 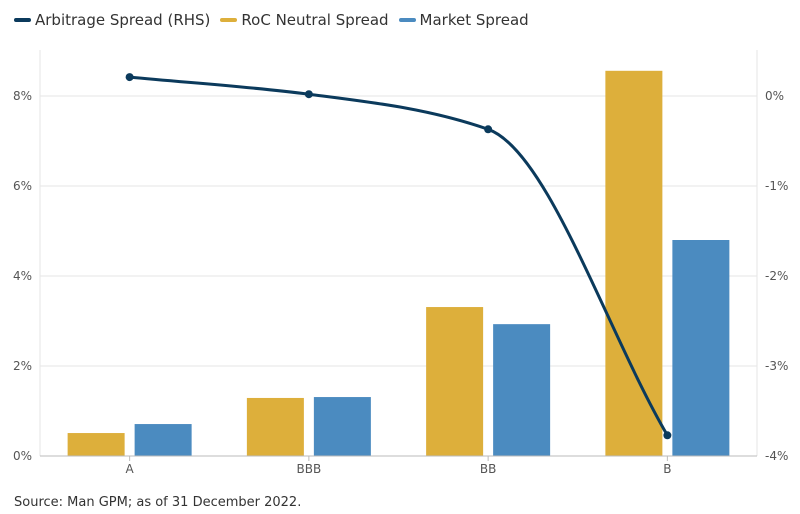 What do you see at coordinates (776, 456) in the screenshot?
I see `right-tick-label: -4%` at bounding box center [776, 456].